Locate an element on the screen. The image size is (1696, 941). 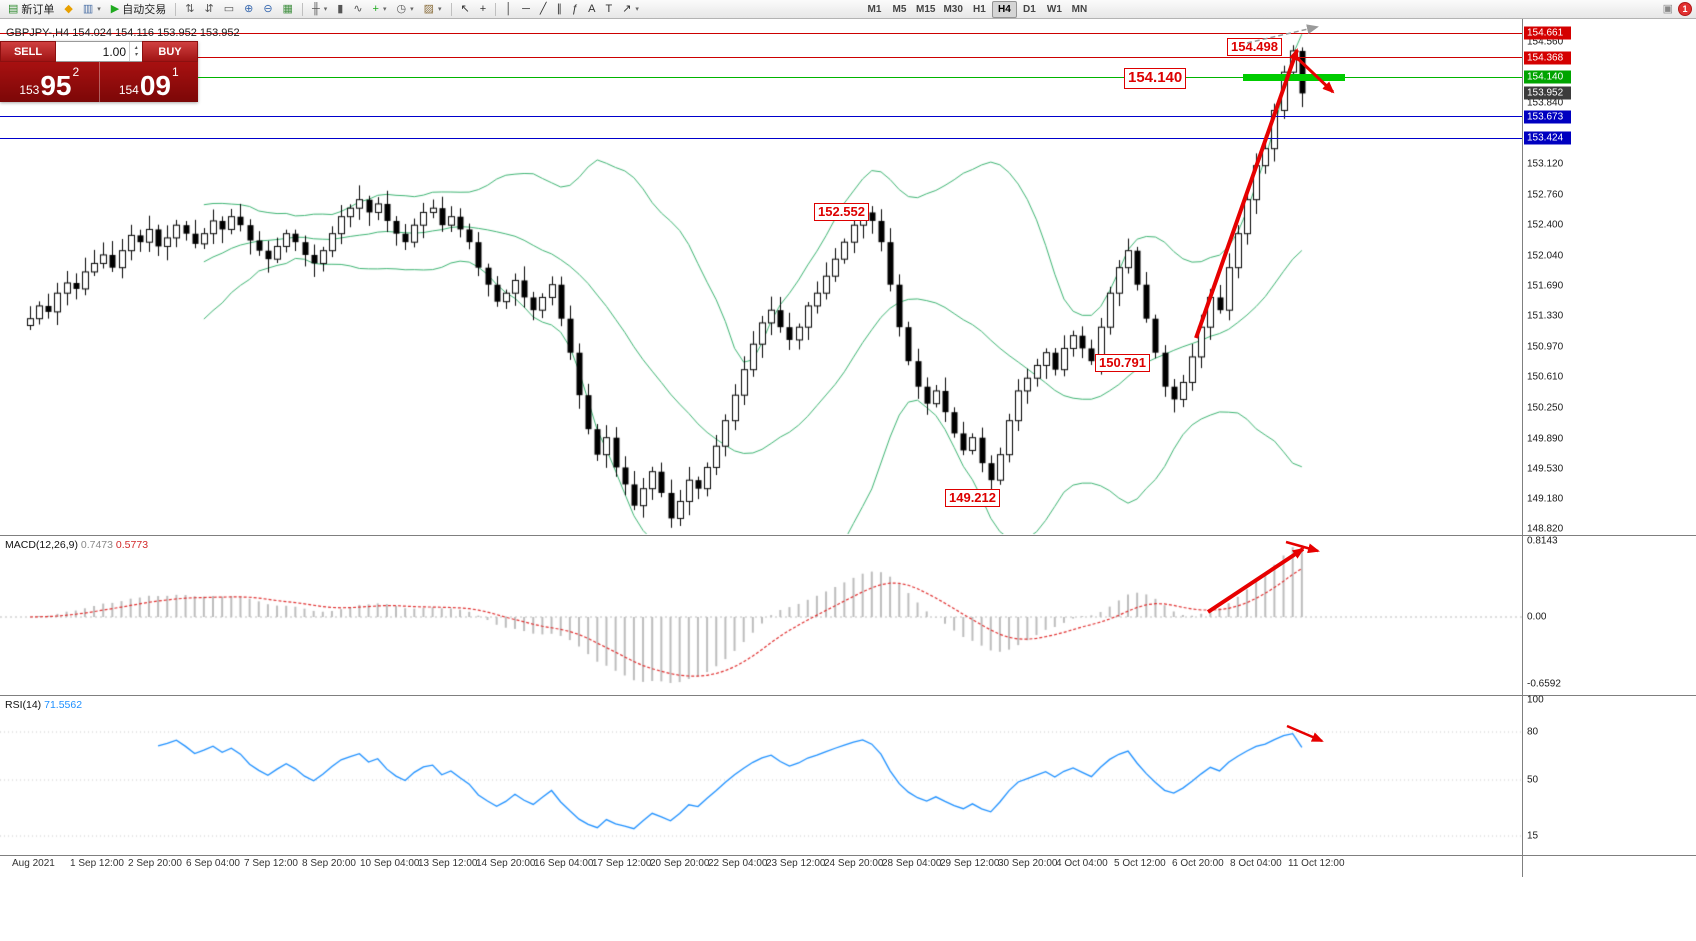
sell-price: 153 95 2 is located at coordinates (50, 82).